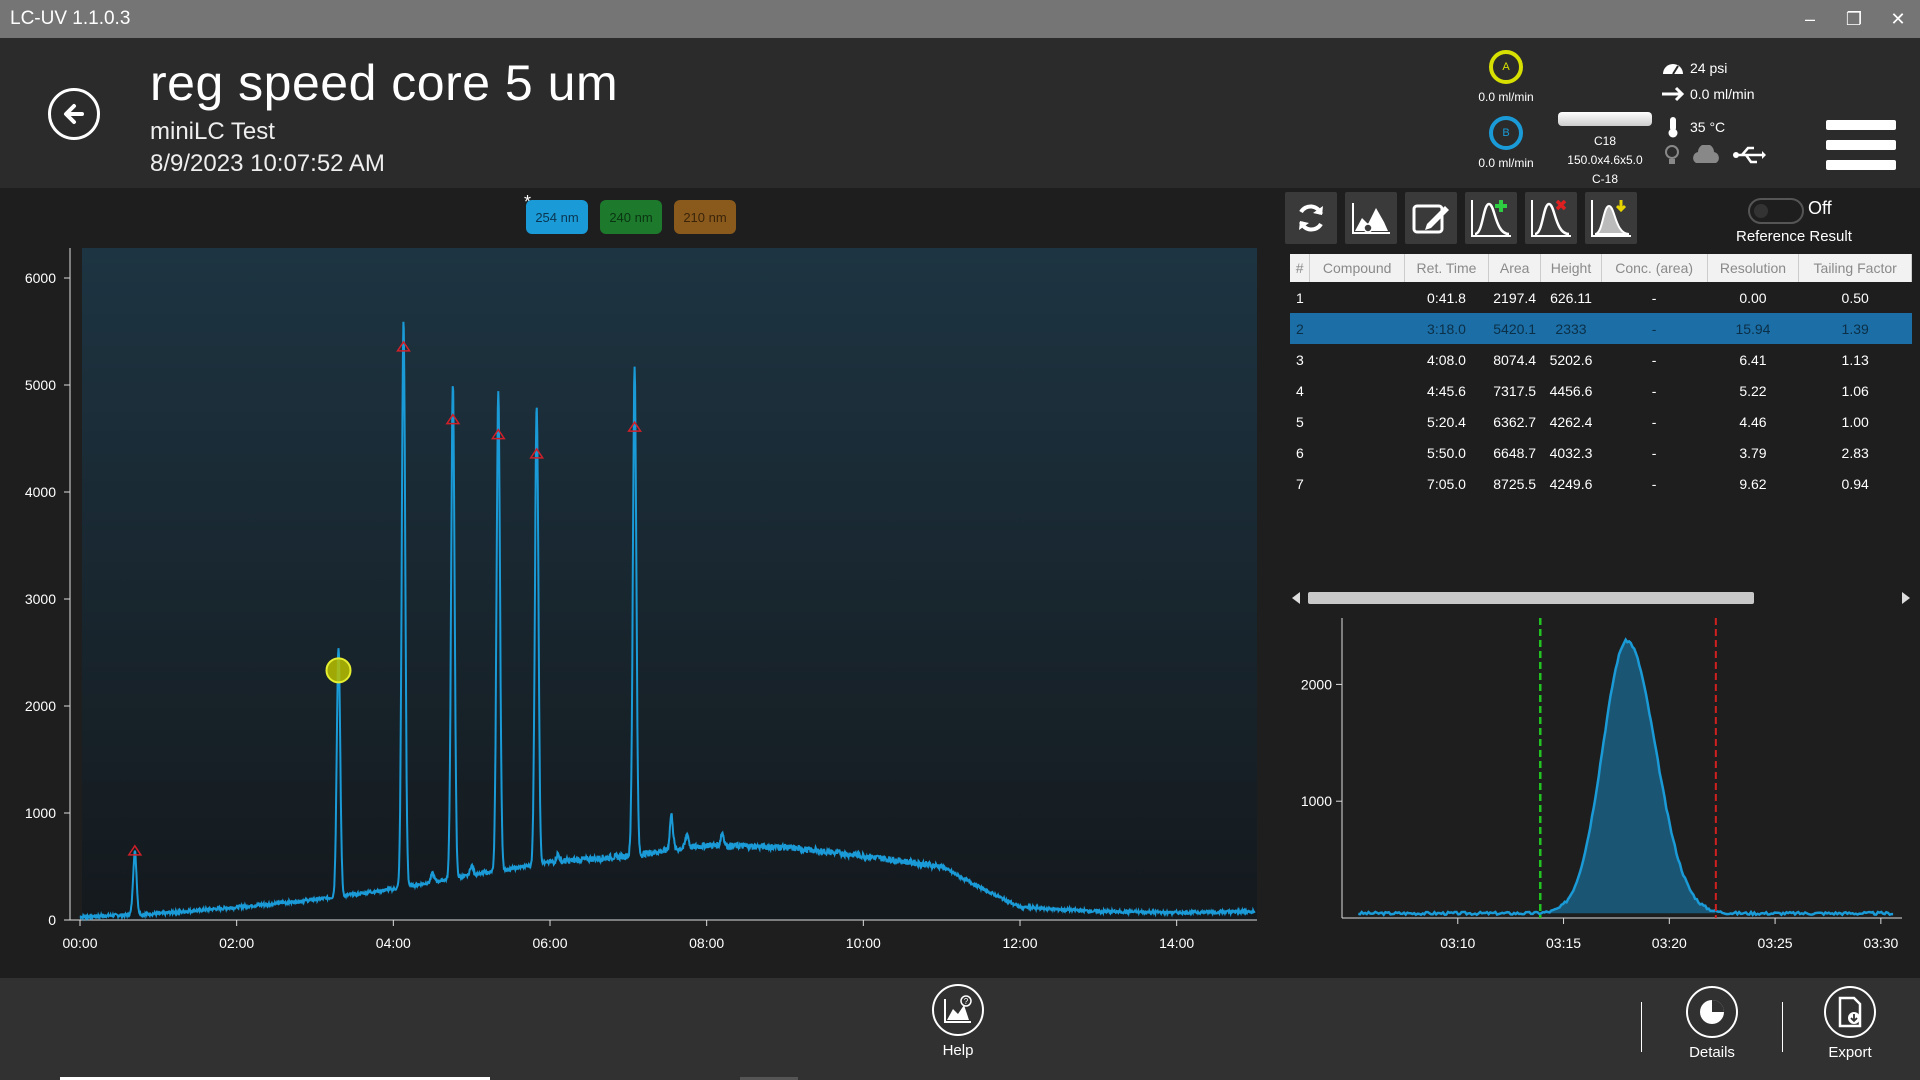  I want to click on thermometer-icon, so click(1673, 127).